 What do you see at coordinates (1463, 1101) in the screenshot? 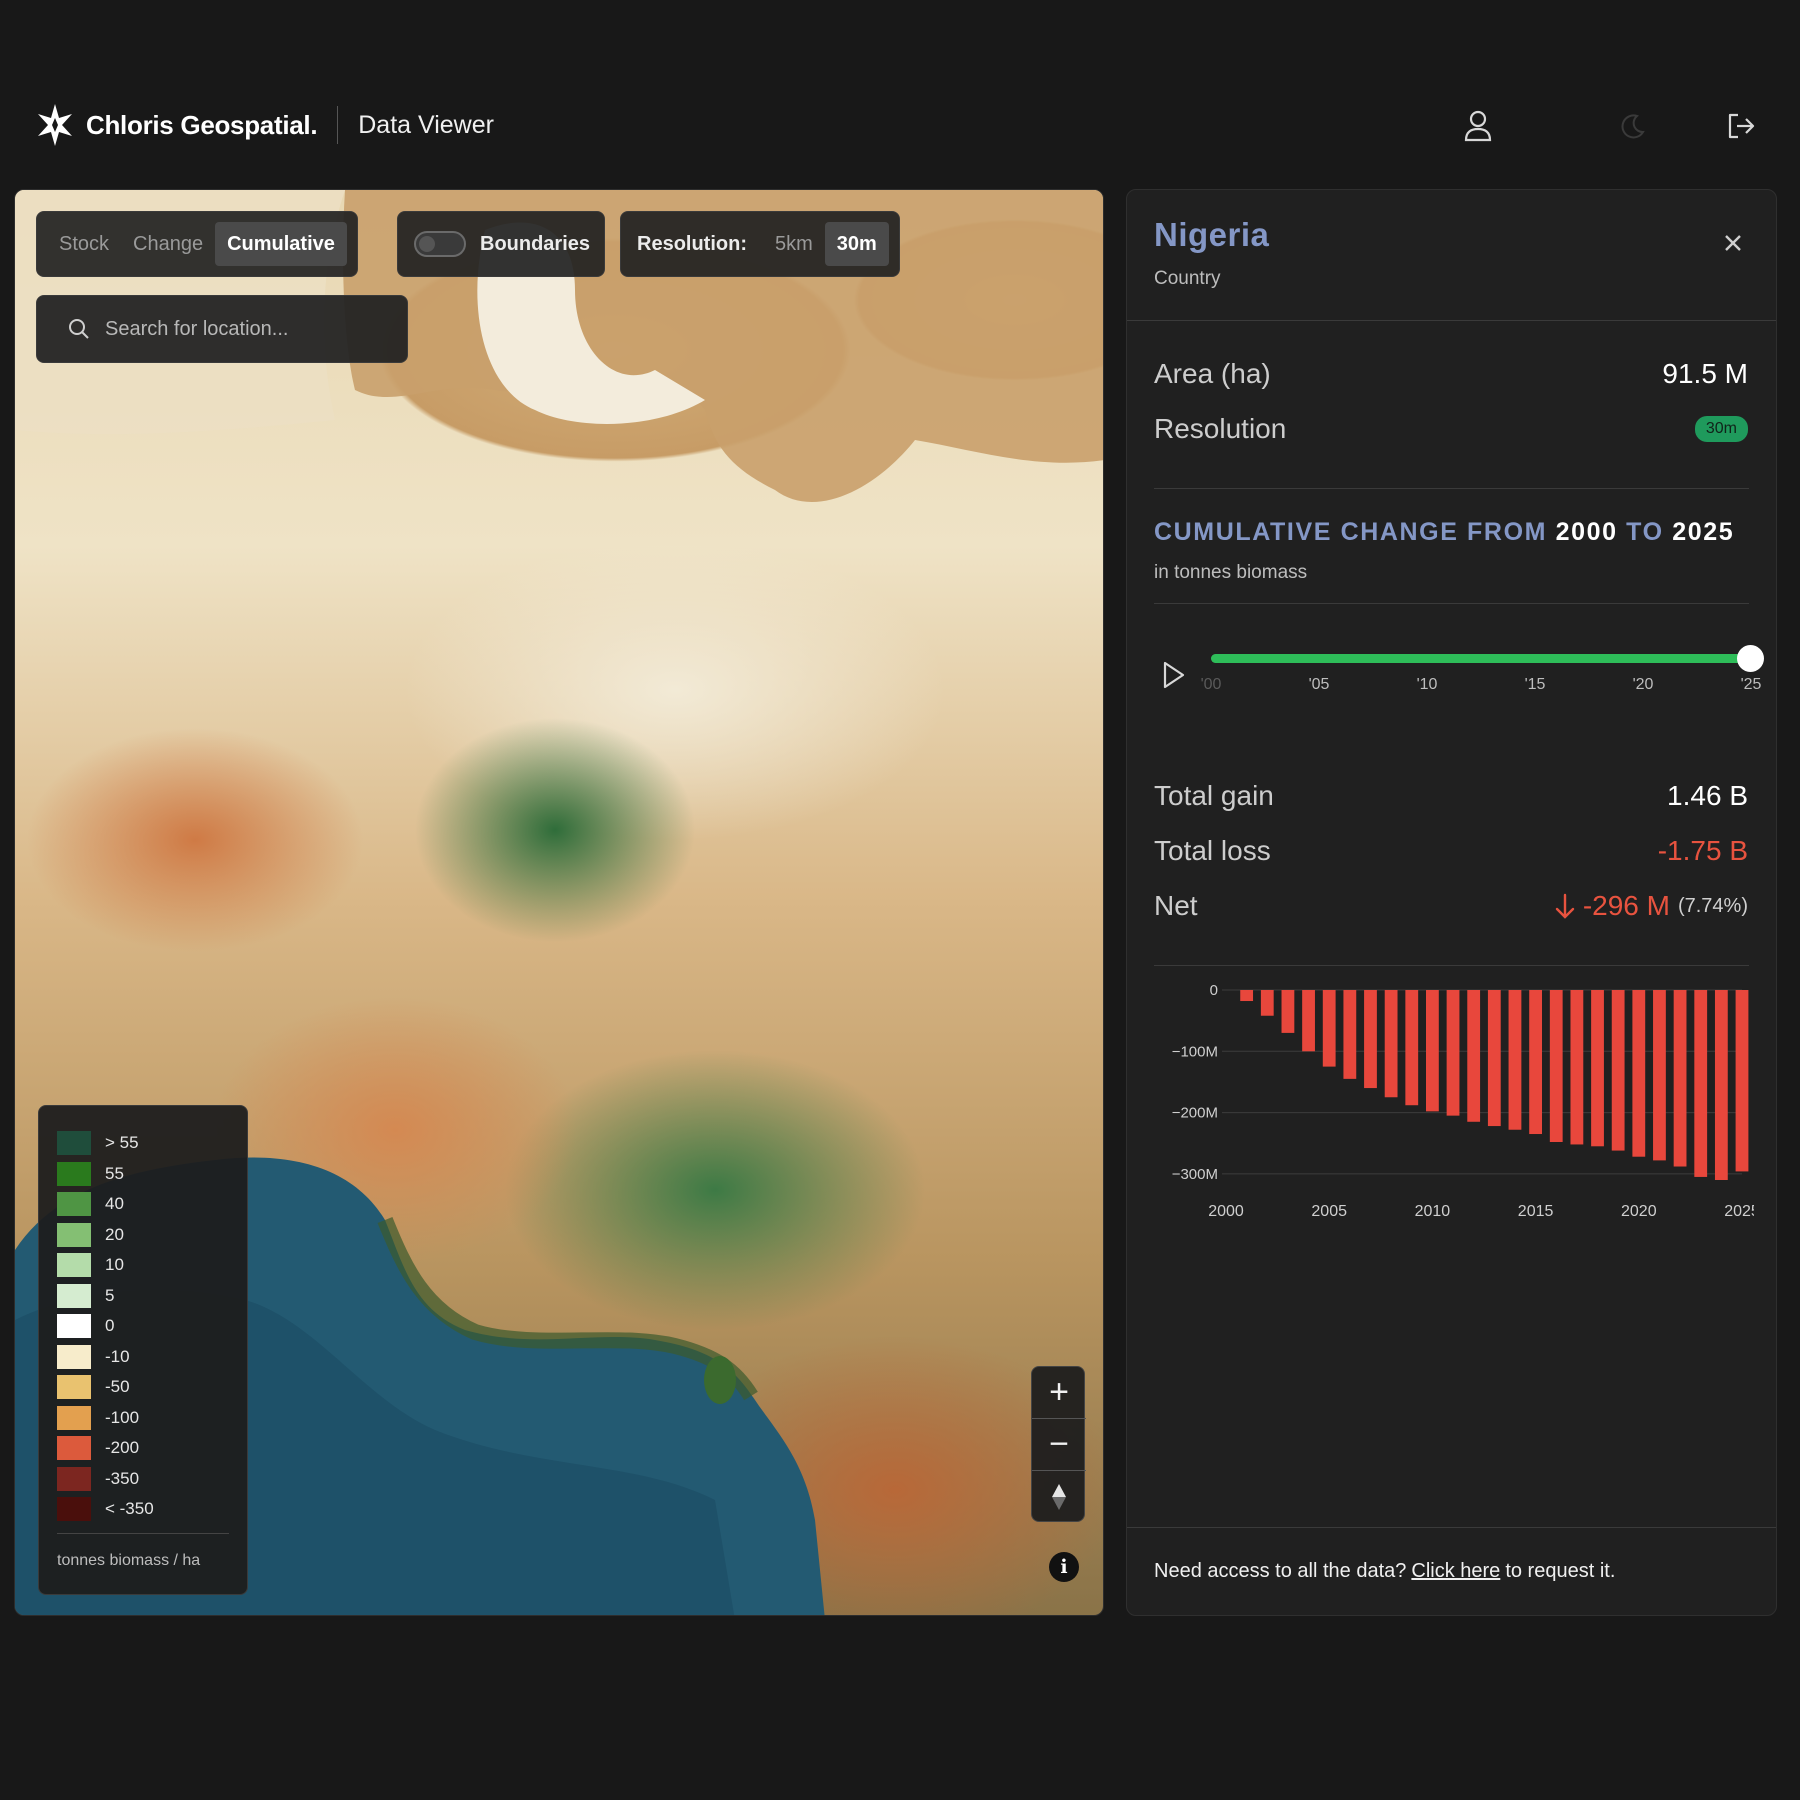
I see `cumulative-bar-chart: 0 −100M −200M −300M 2000 2005 2010 2015 2020 2025` at bounding box center [1463, 1101].